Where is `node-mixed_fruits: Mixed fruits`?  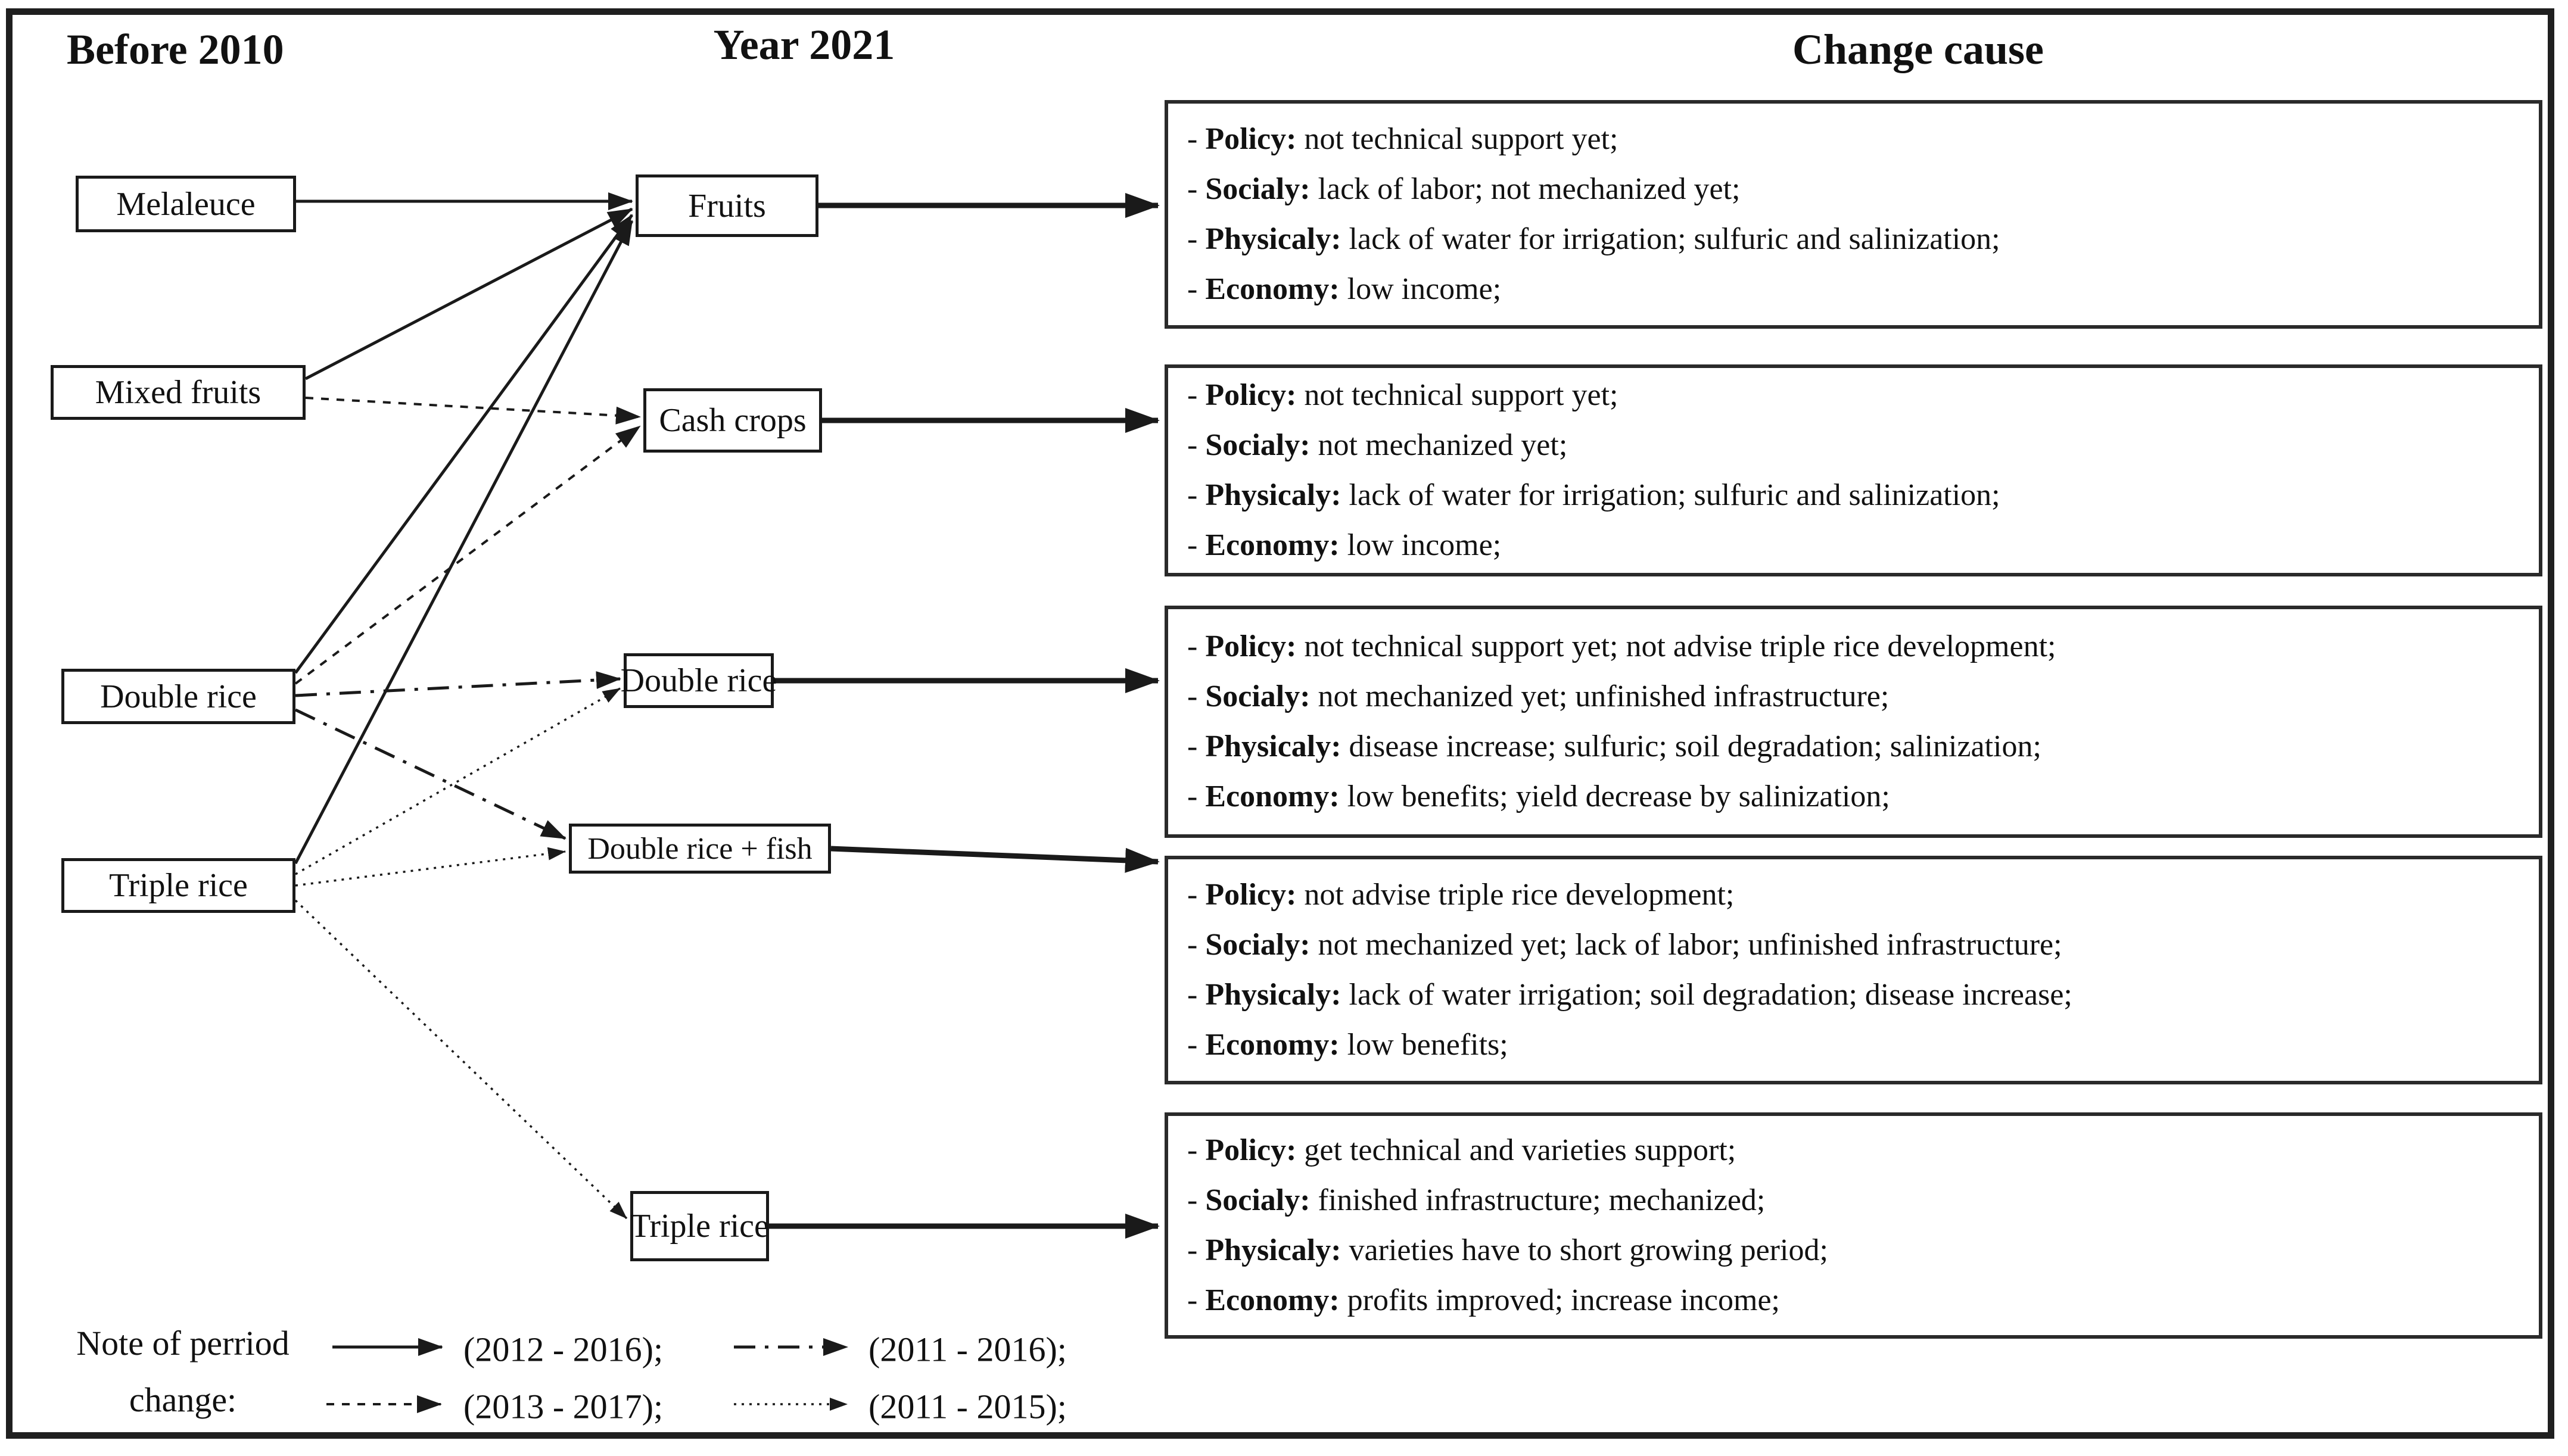 node-mixed_fruits: Mixed fruits is located at coordinates (178, 393).